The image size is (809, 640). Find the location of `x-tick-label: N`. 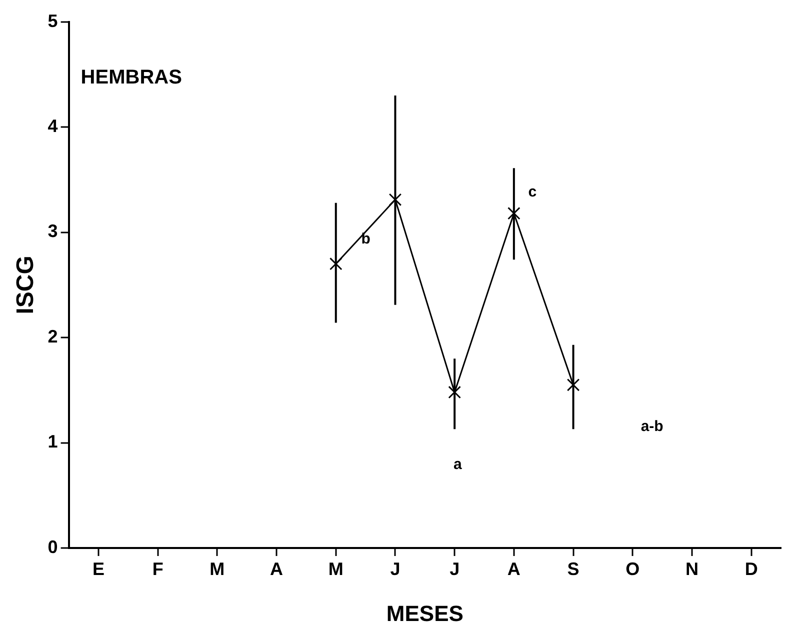

x-tick-label: N is located at coordinates (691, 568).